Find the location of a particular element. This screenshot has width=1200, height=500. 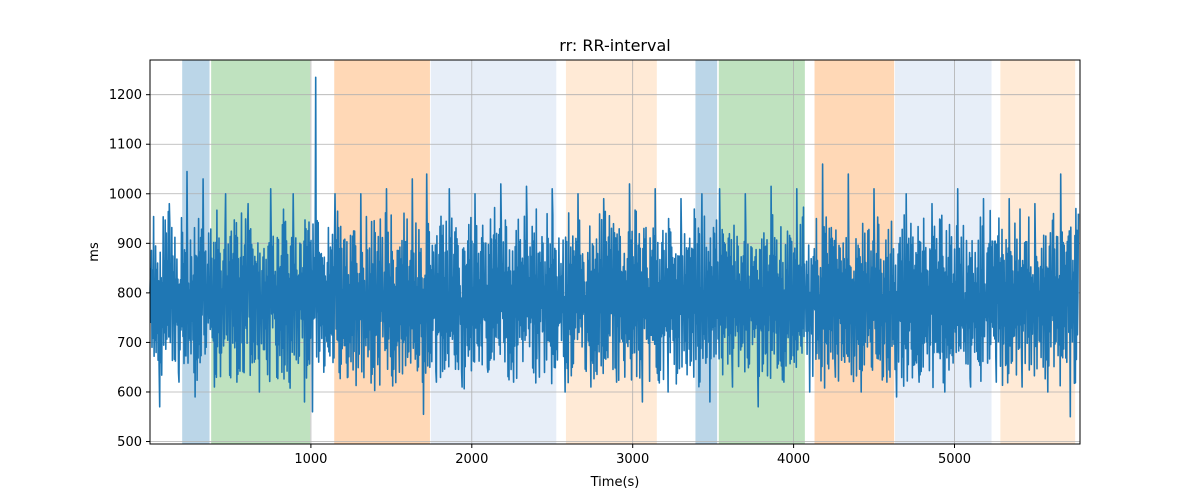

x-tick-label: 4000 is located at coordinates (793, 459).